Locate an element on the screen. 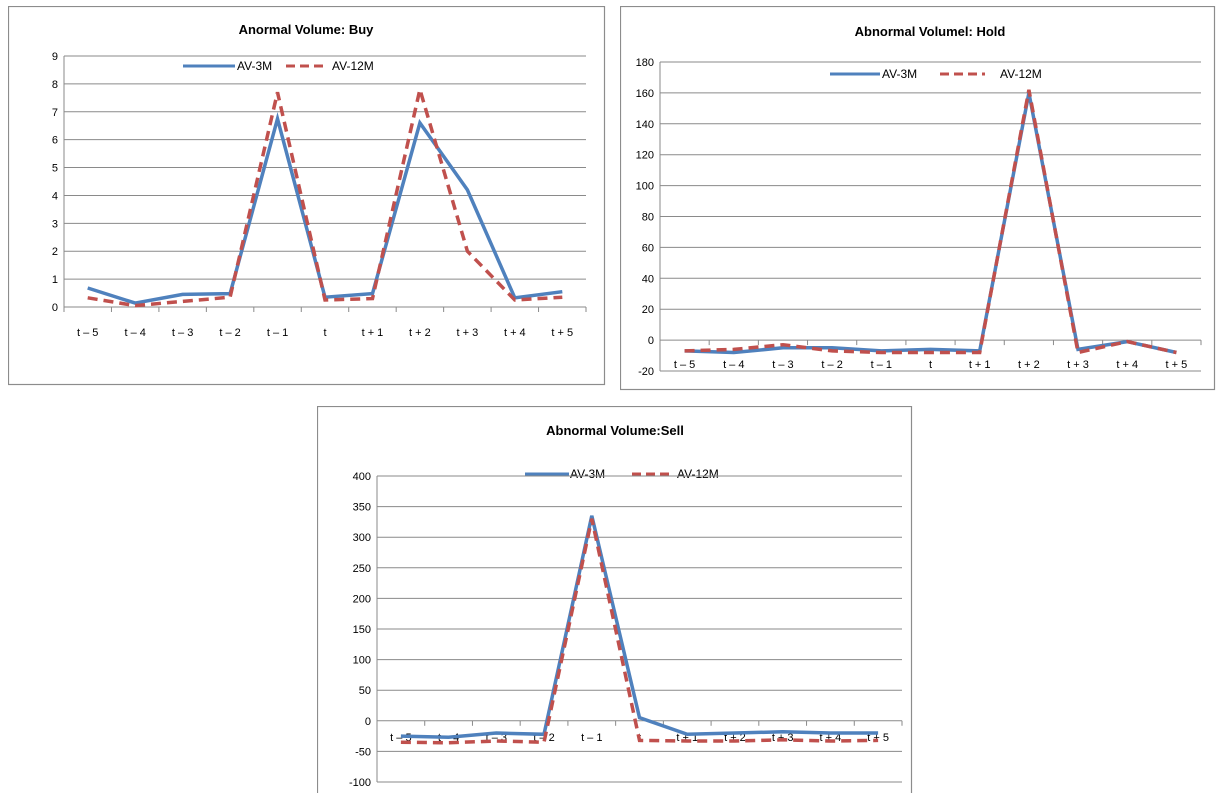  y-tick-label: 40 is located at coordinates (648, 279).